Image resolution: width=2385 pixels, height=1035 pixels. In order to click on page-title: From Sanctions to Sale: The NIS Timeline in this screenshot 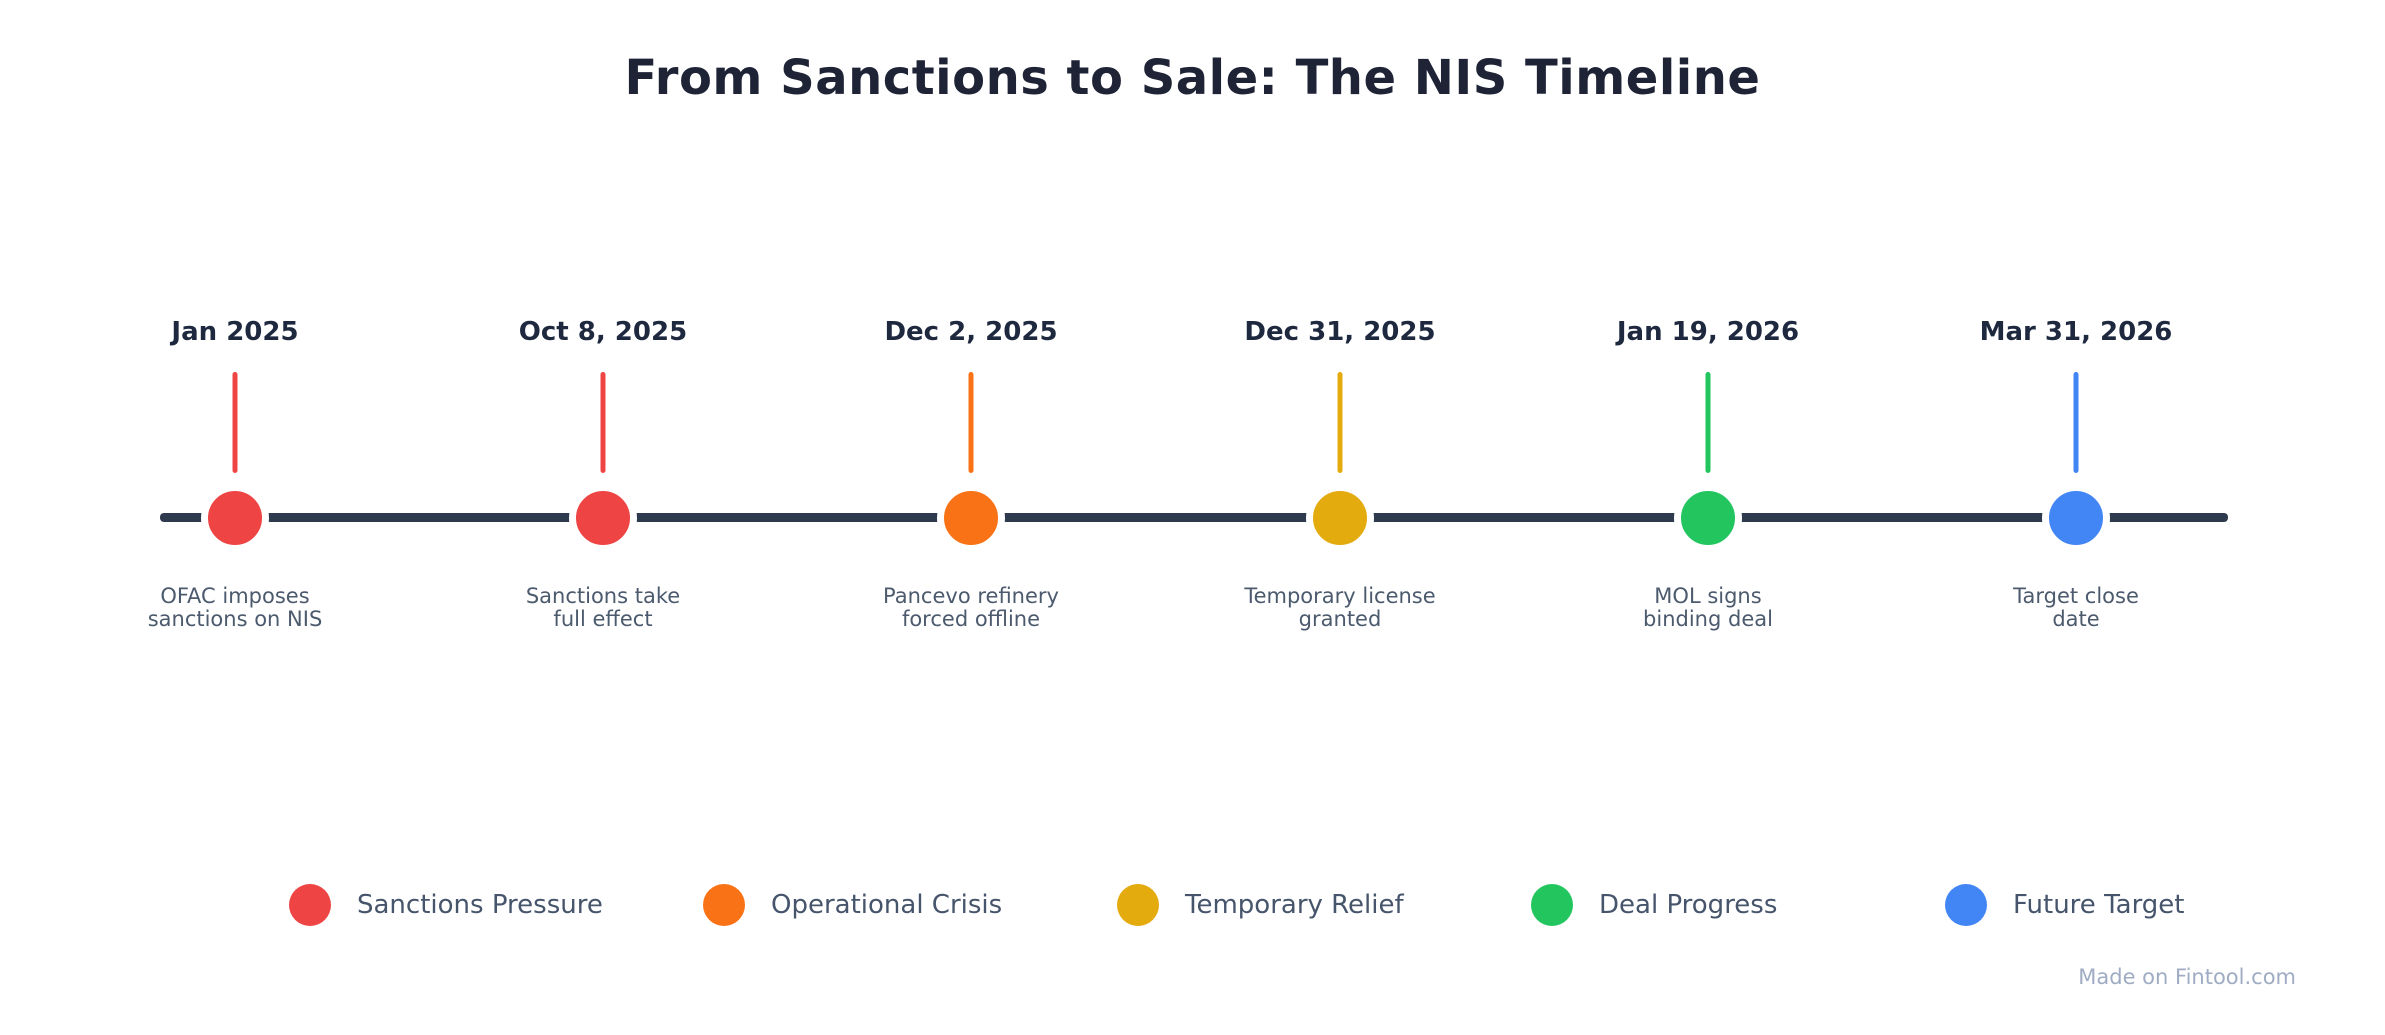, I will do `click(1192, 78)`.